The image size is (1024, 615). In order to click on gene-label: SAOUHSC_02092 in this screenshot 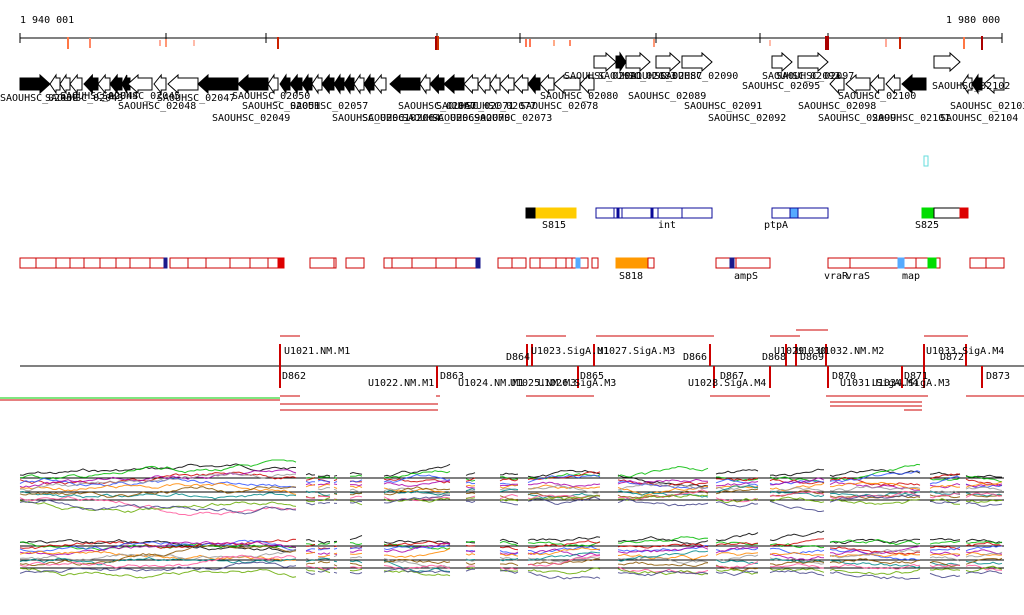, I will do `click(747, 118)`.